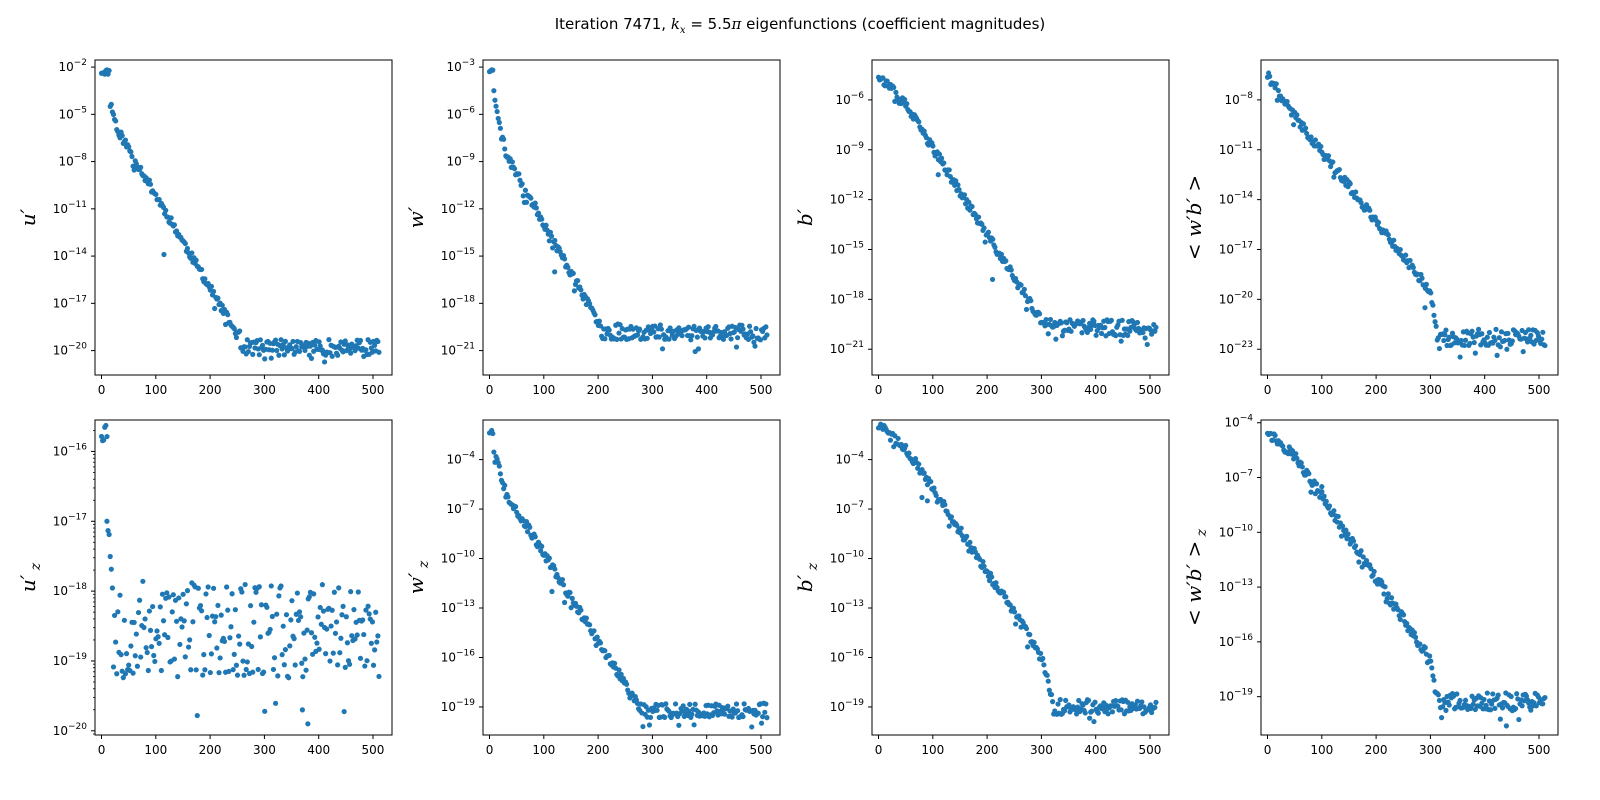 This screenshot has height=800, width=1600. I want to click on x-tick-label: 0, so click(490, 390).